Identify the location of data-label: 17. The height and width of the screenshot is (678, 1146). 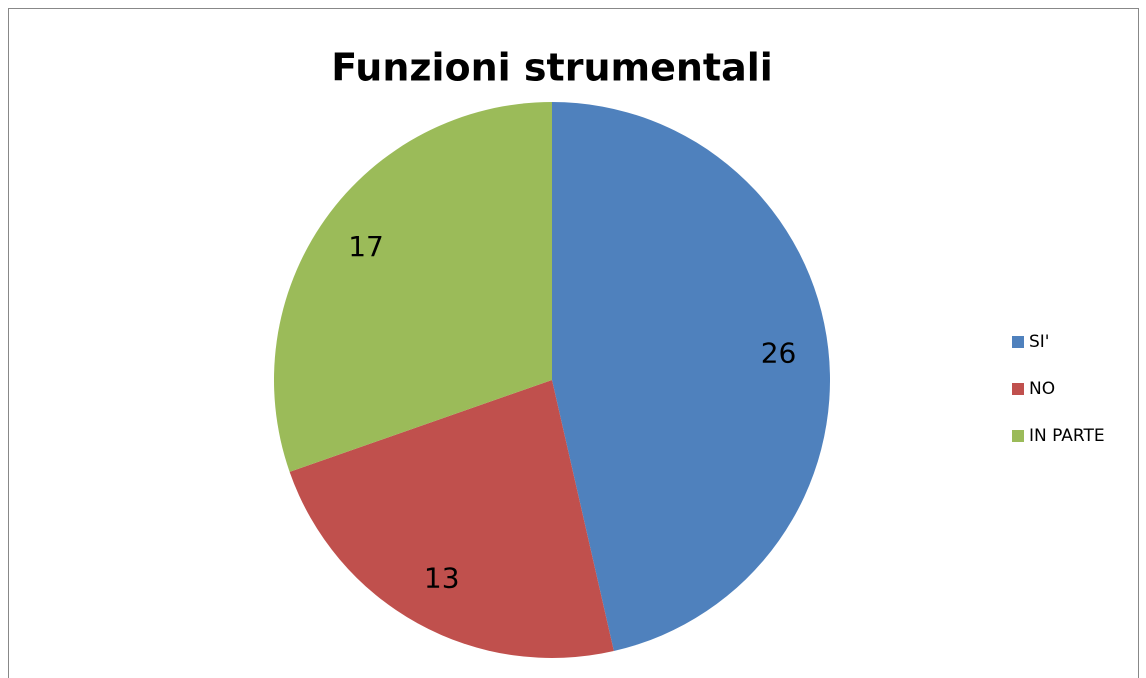
(366, 246).